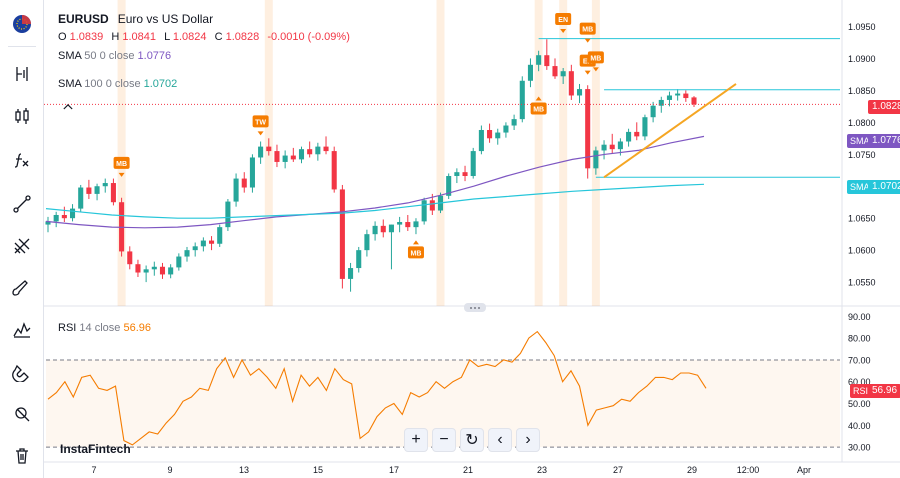 Image resolution: width=900 pixels, height=478 pixels. I want to click on candles-icon, so click(22, 116).